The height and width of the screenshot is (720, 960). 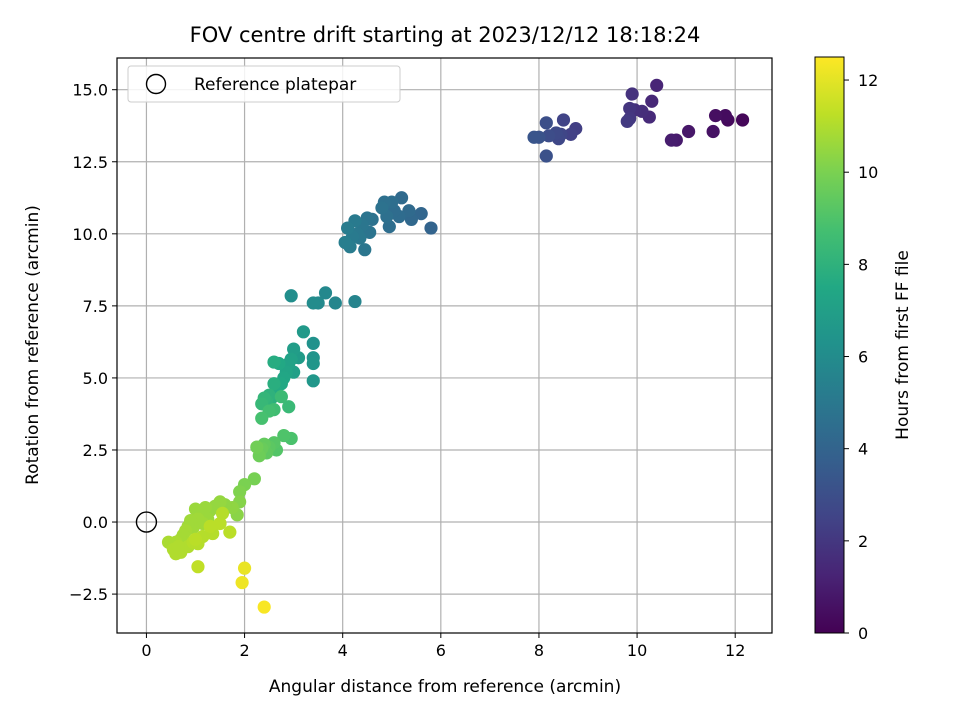 I want to click on colorbar, so click(x=829, y=345).